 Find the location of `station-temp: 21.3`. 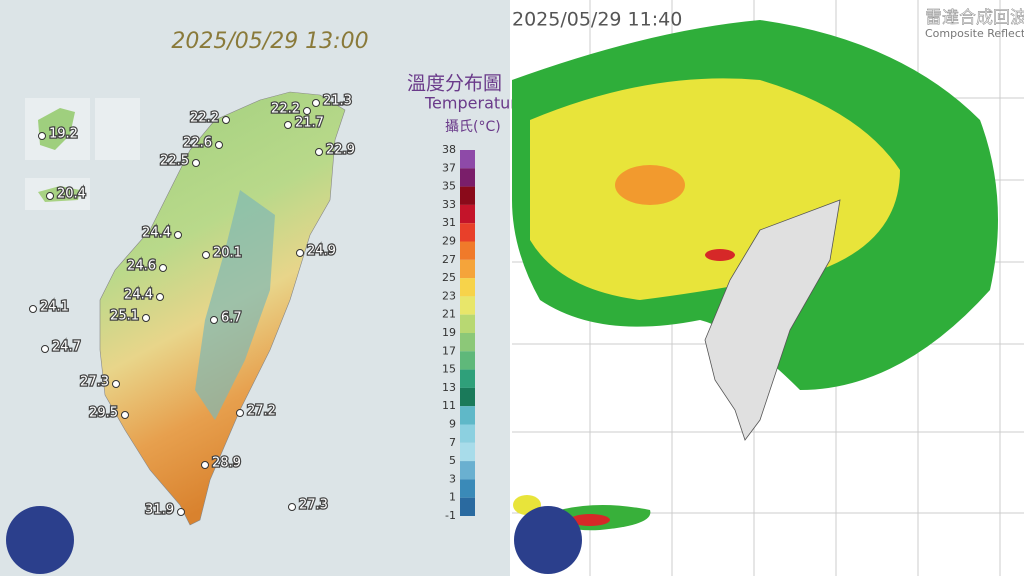

station-temp: 21.3 is located at coordinates (337, 101).